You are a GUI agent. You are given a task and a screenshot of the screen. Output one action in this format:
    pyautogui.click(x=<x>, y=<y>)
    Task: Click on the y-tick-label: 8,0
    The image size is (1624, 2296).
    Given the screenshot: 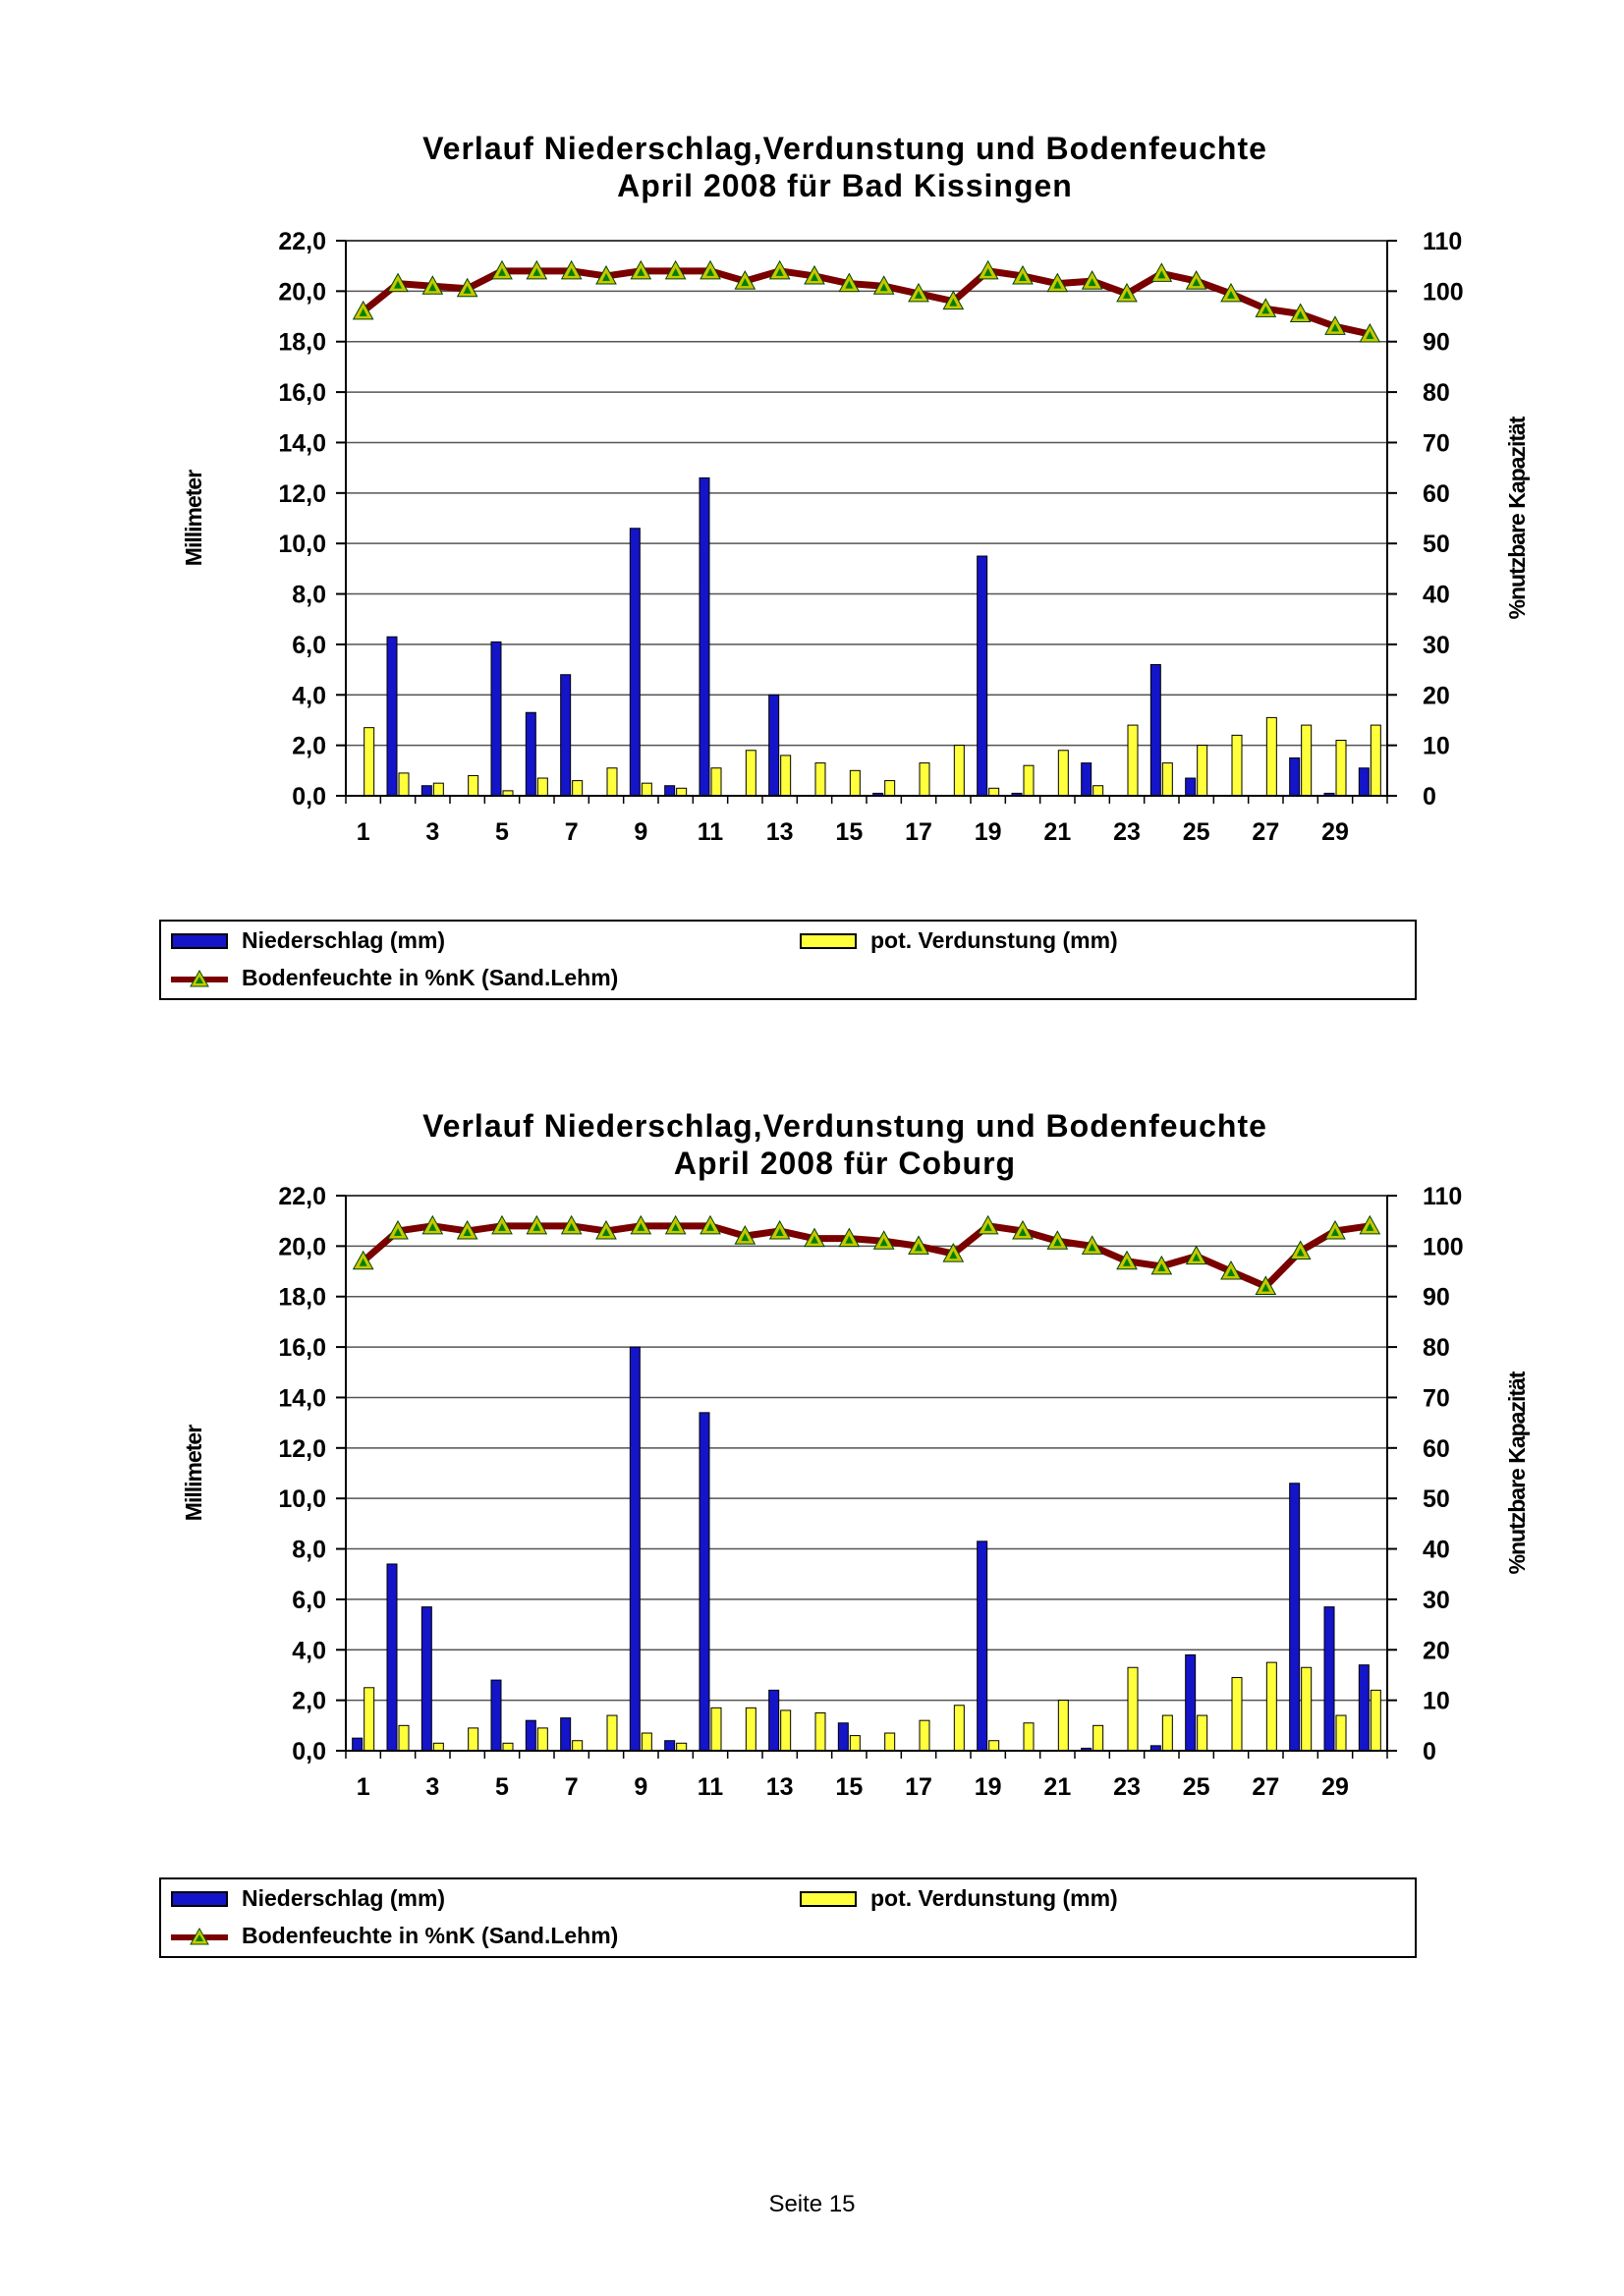 What is the action you would take?
    pyautogui.click(x=309, y=595)
    